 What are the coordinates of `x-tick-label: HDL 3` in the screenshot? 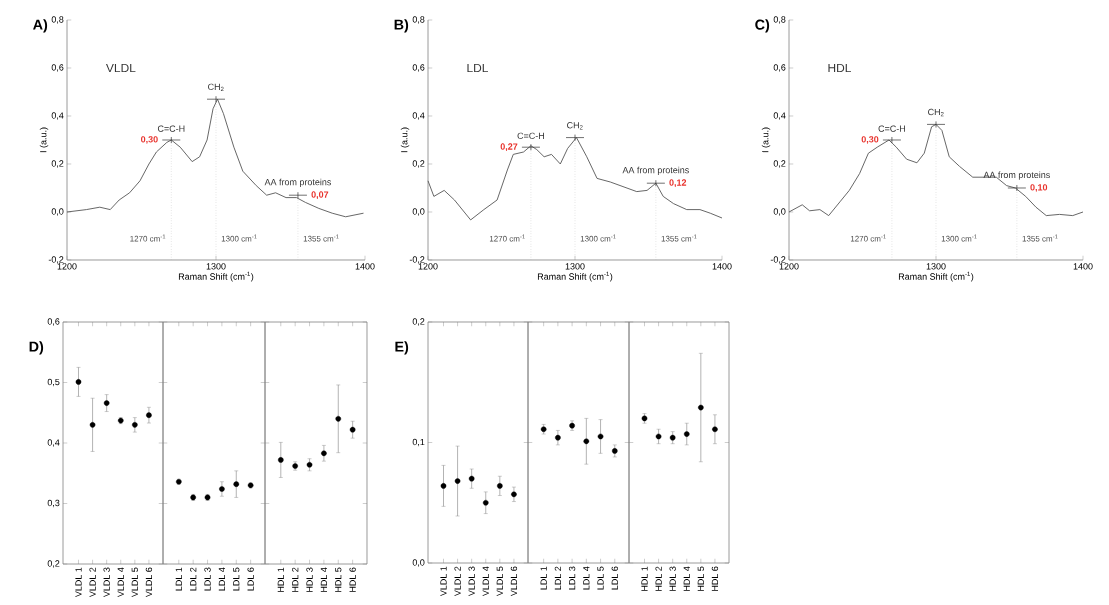 It's located at (309, 579).